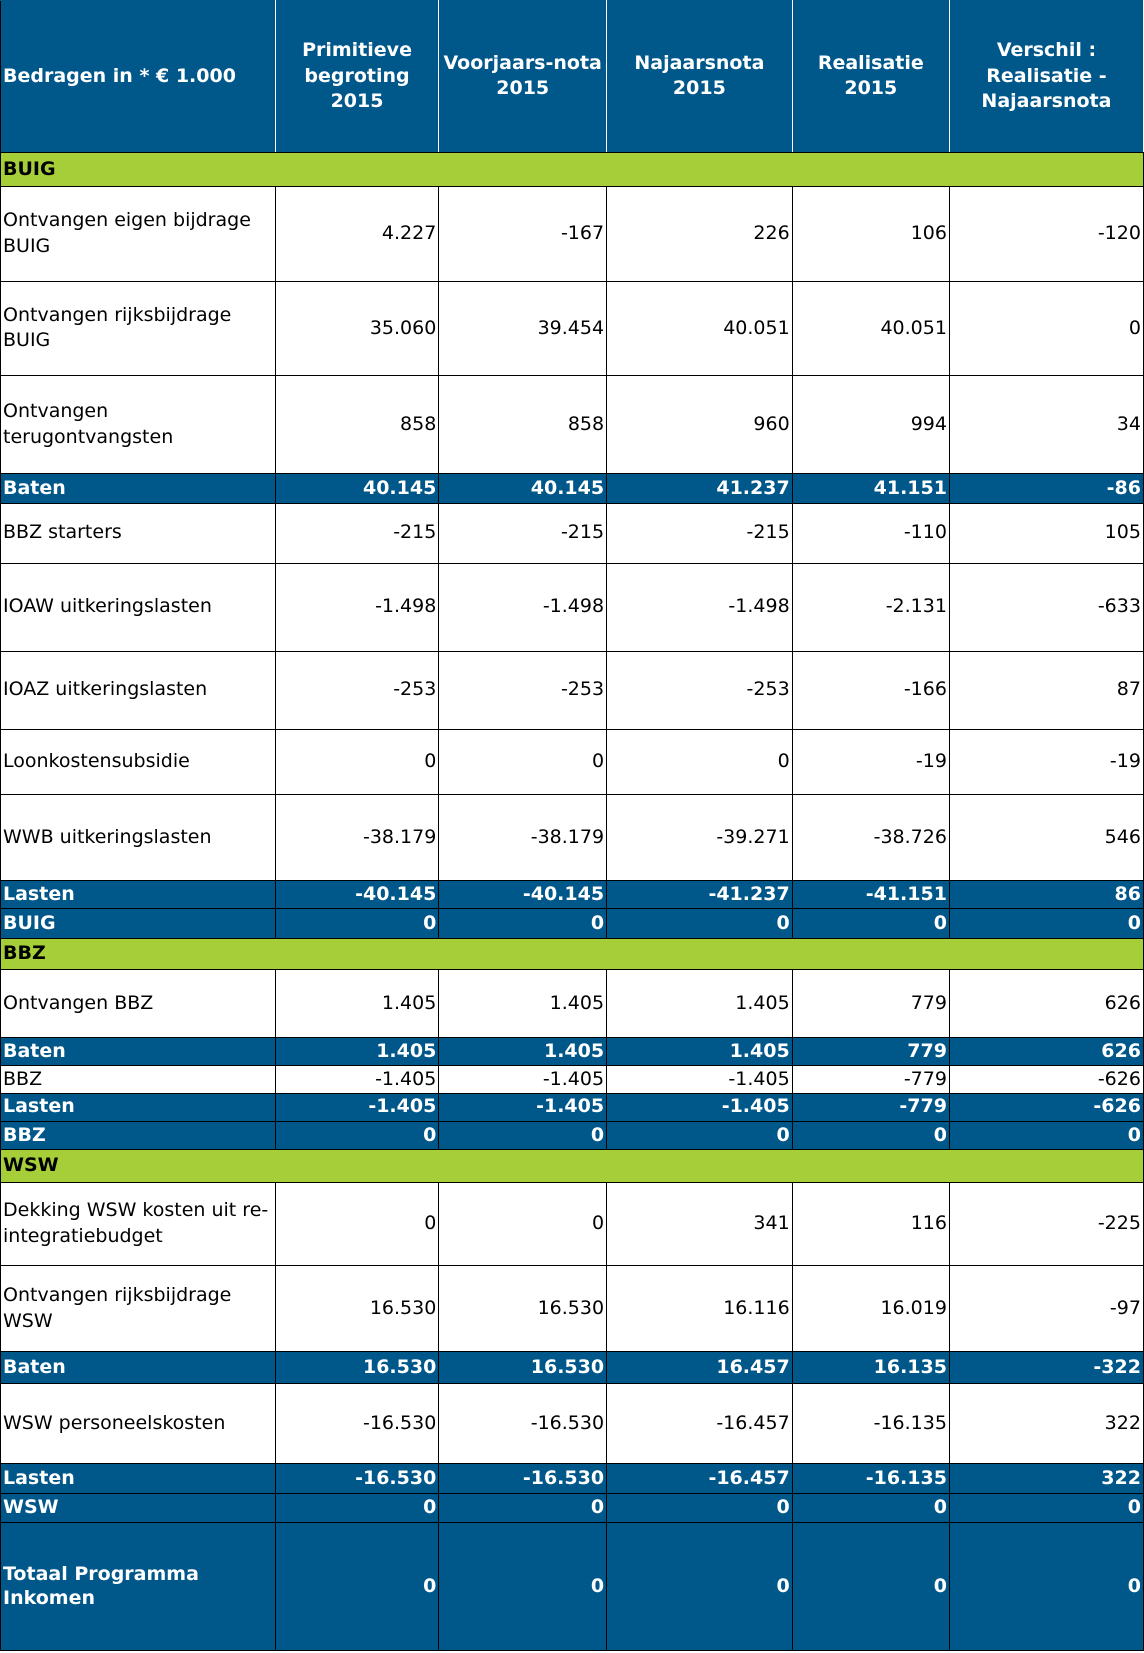 The width and height of the screenshot is (1144, 1653). Describe the element at coordinates (523, 1309) in the screenshot. I see `value-cell: 16.530` at that location.